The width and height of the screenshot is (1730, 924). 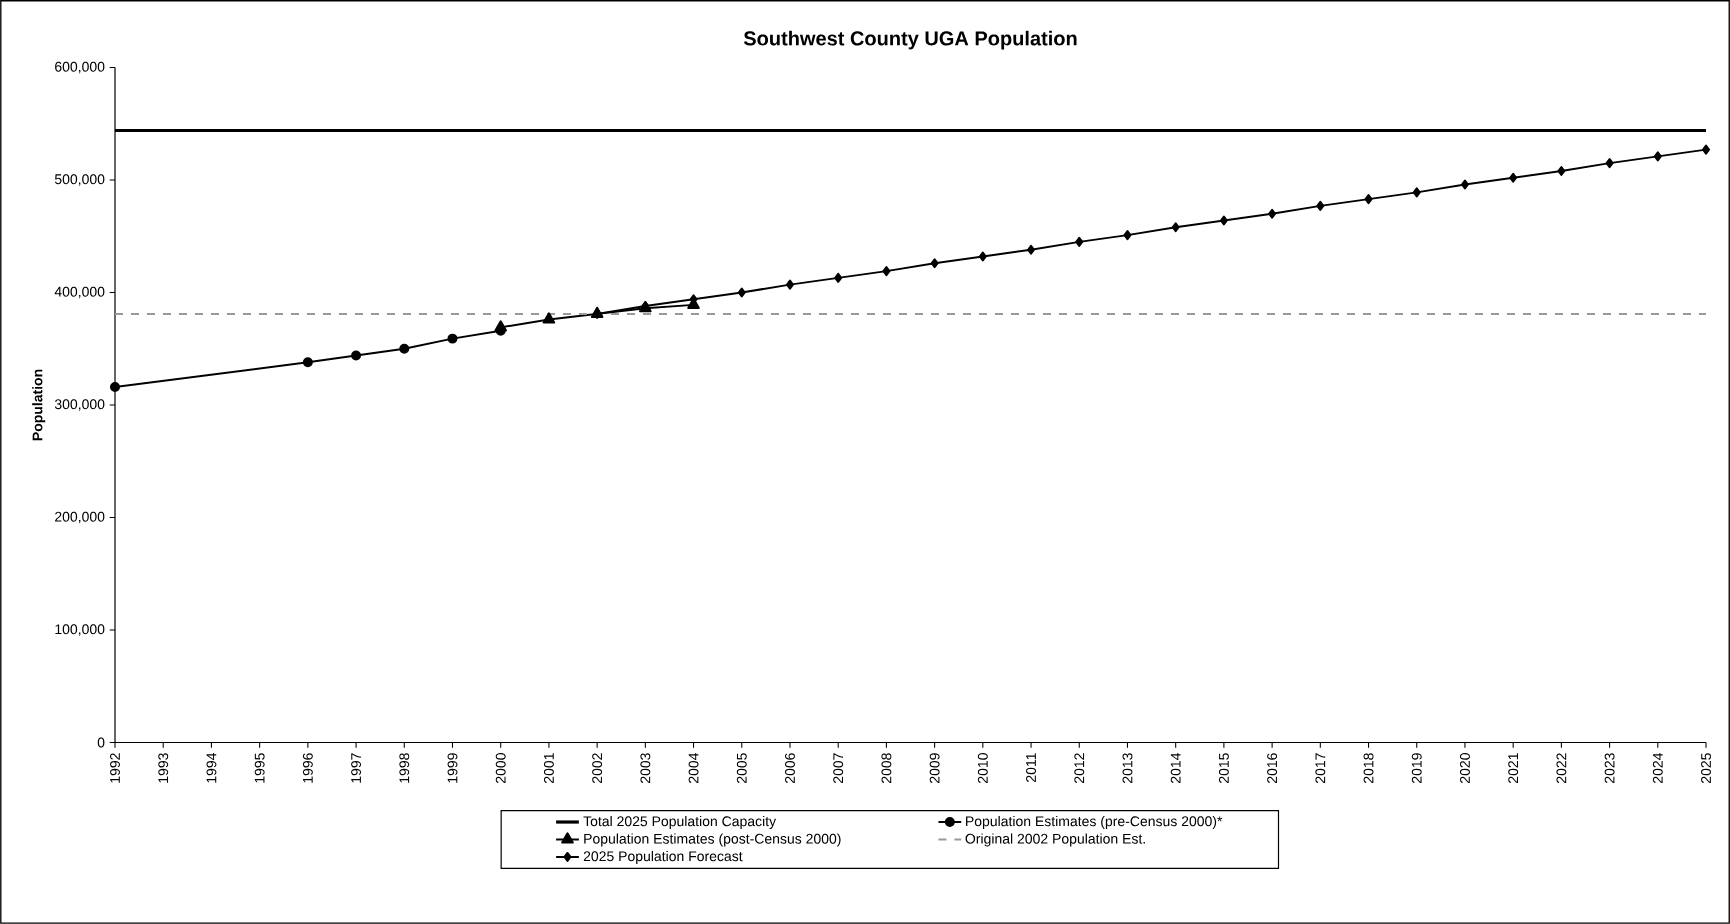 What do you see at coordinates (1368, 768) in the screenshot?
I see `x-tick-label: 2018` at bounding box center [1368, 768].